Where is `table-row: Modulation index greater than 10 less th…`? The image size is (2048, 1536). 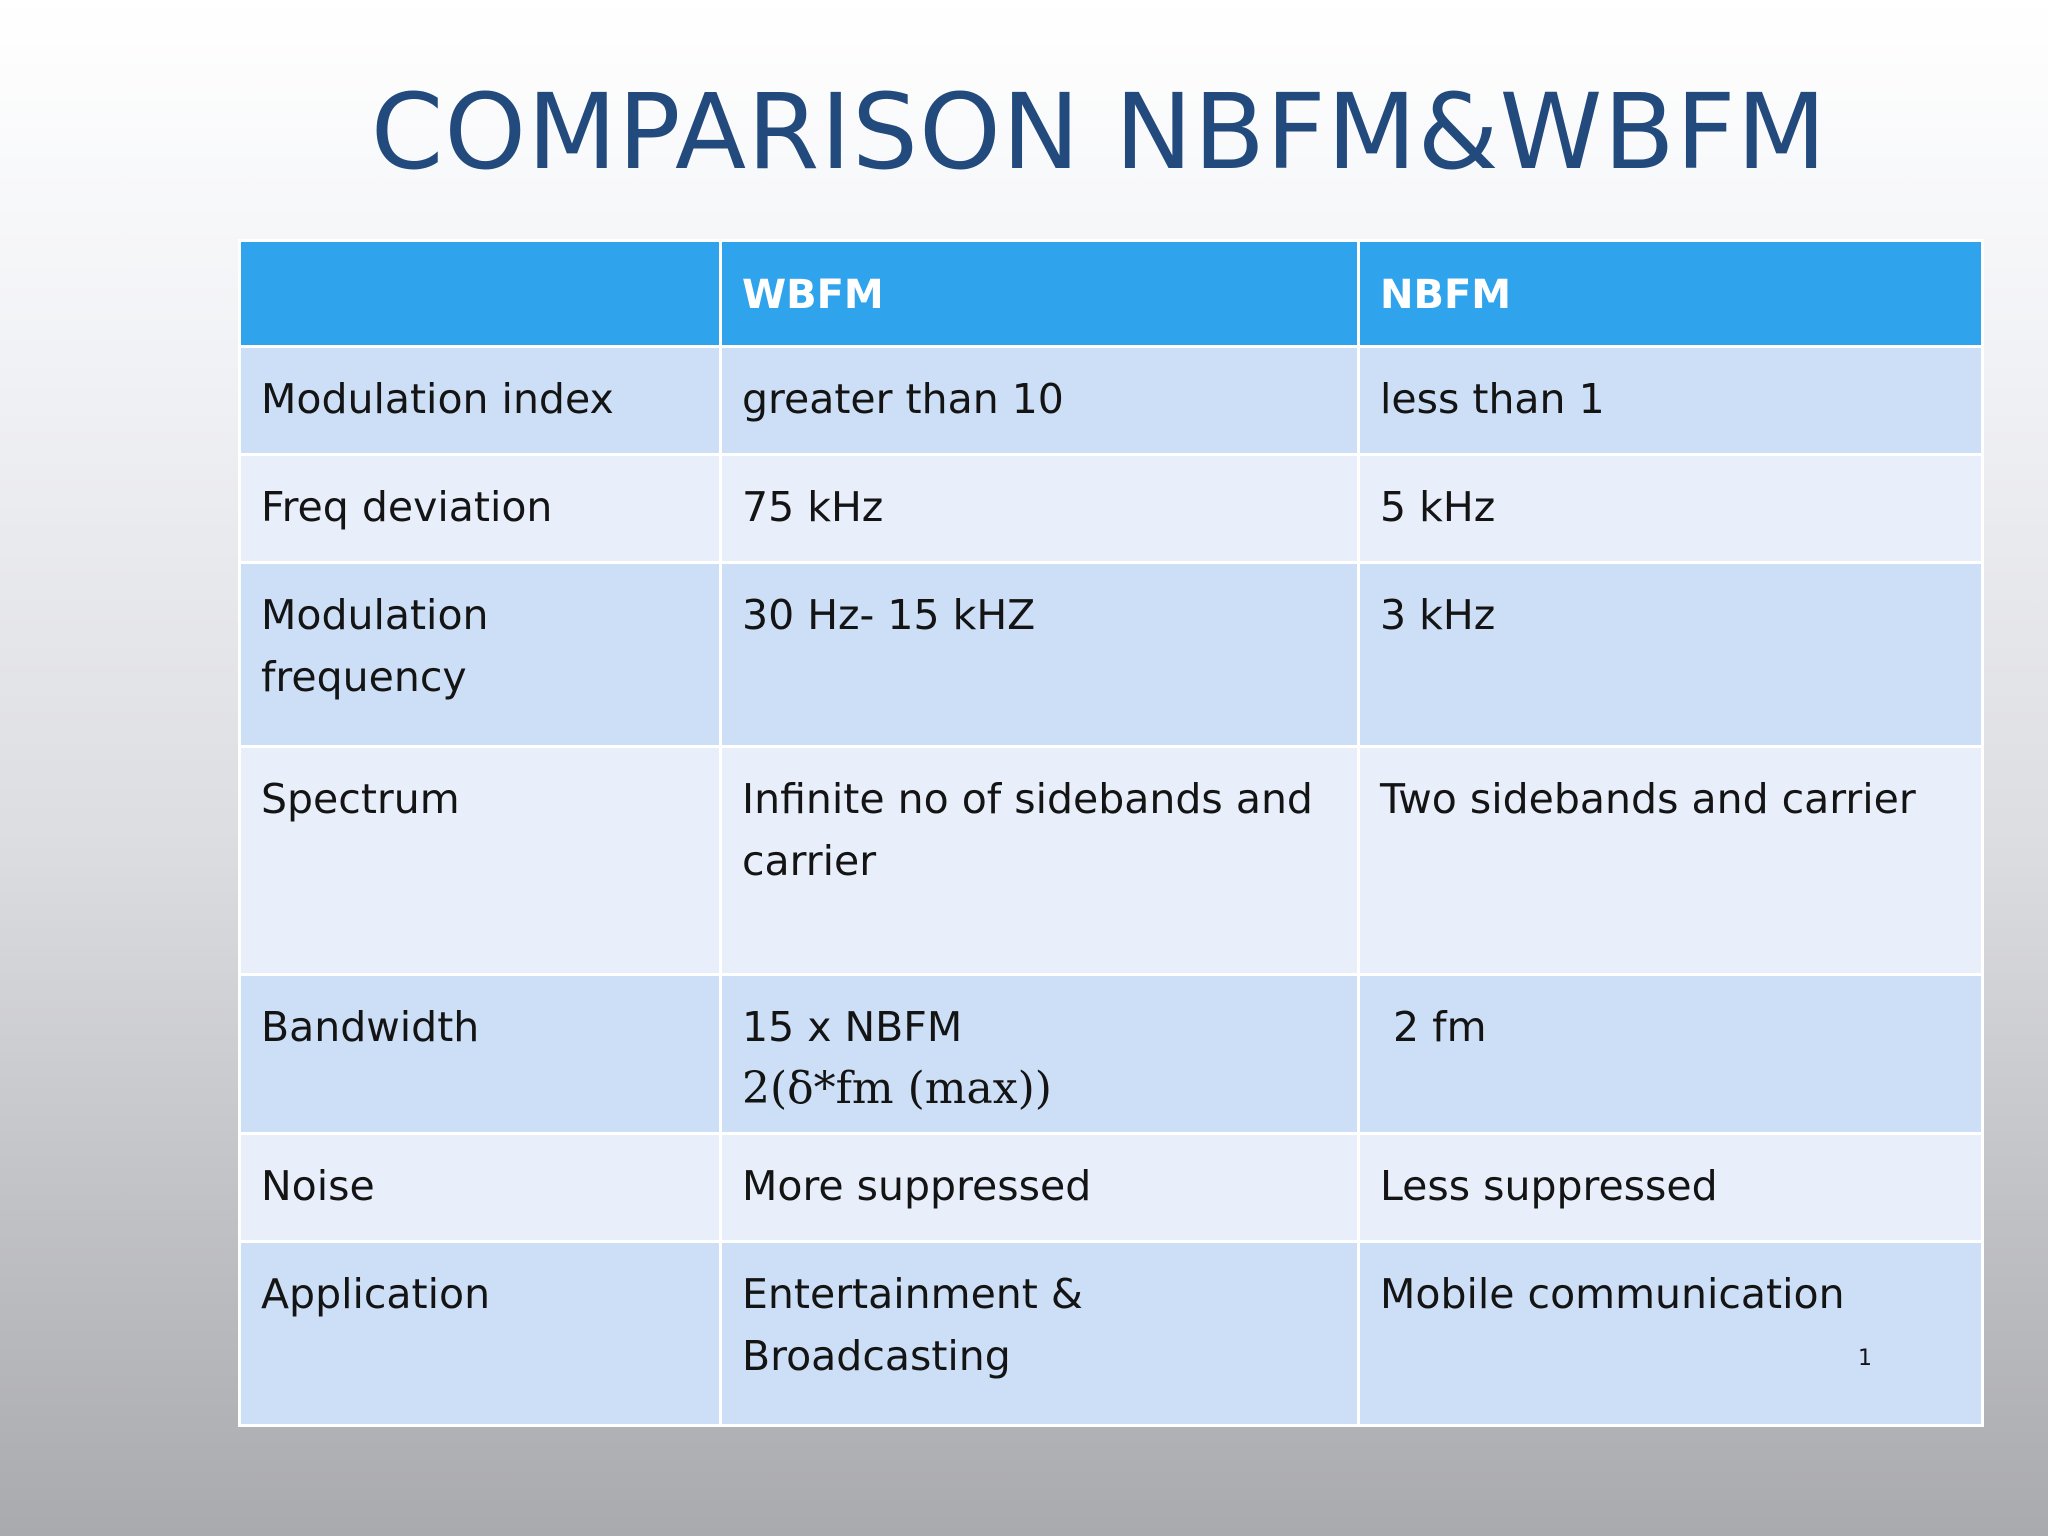
table-row: Modulation index greater than 10 less th… is located at coordinates (1111, 400).